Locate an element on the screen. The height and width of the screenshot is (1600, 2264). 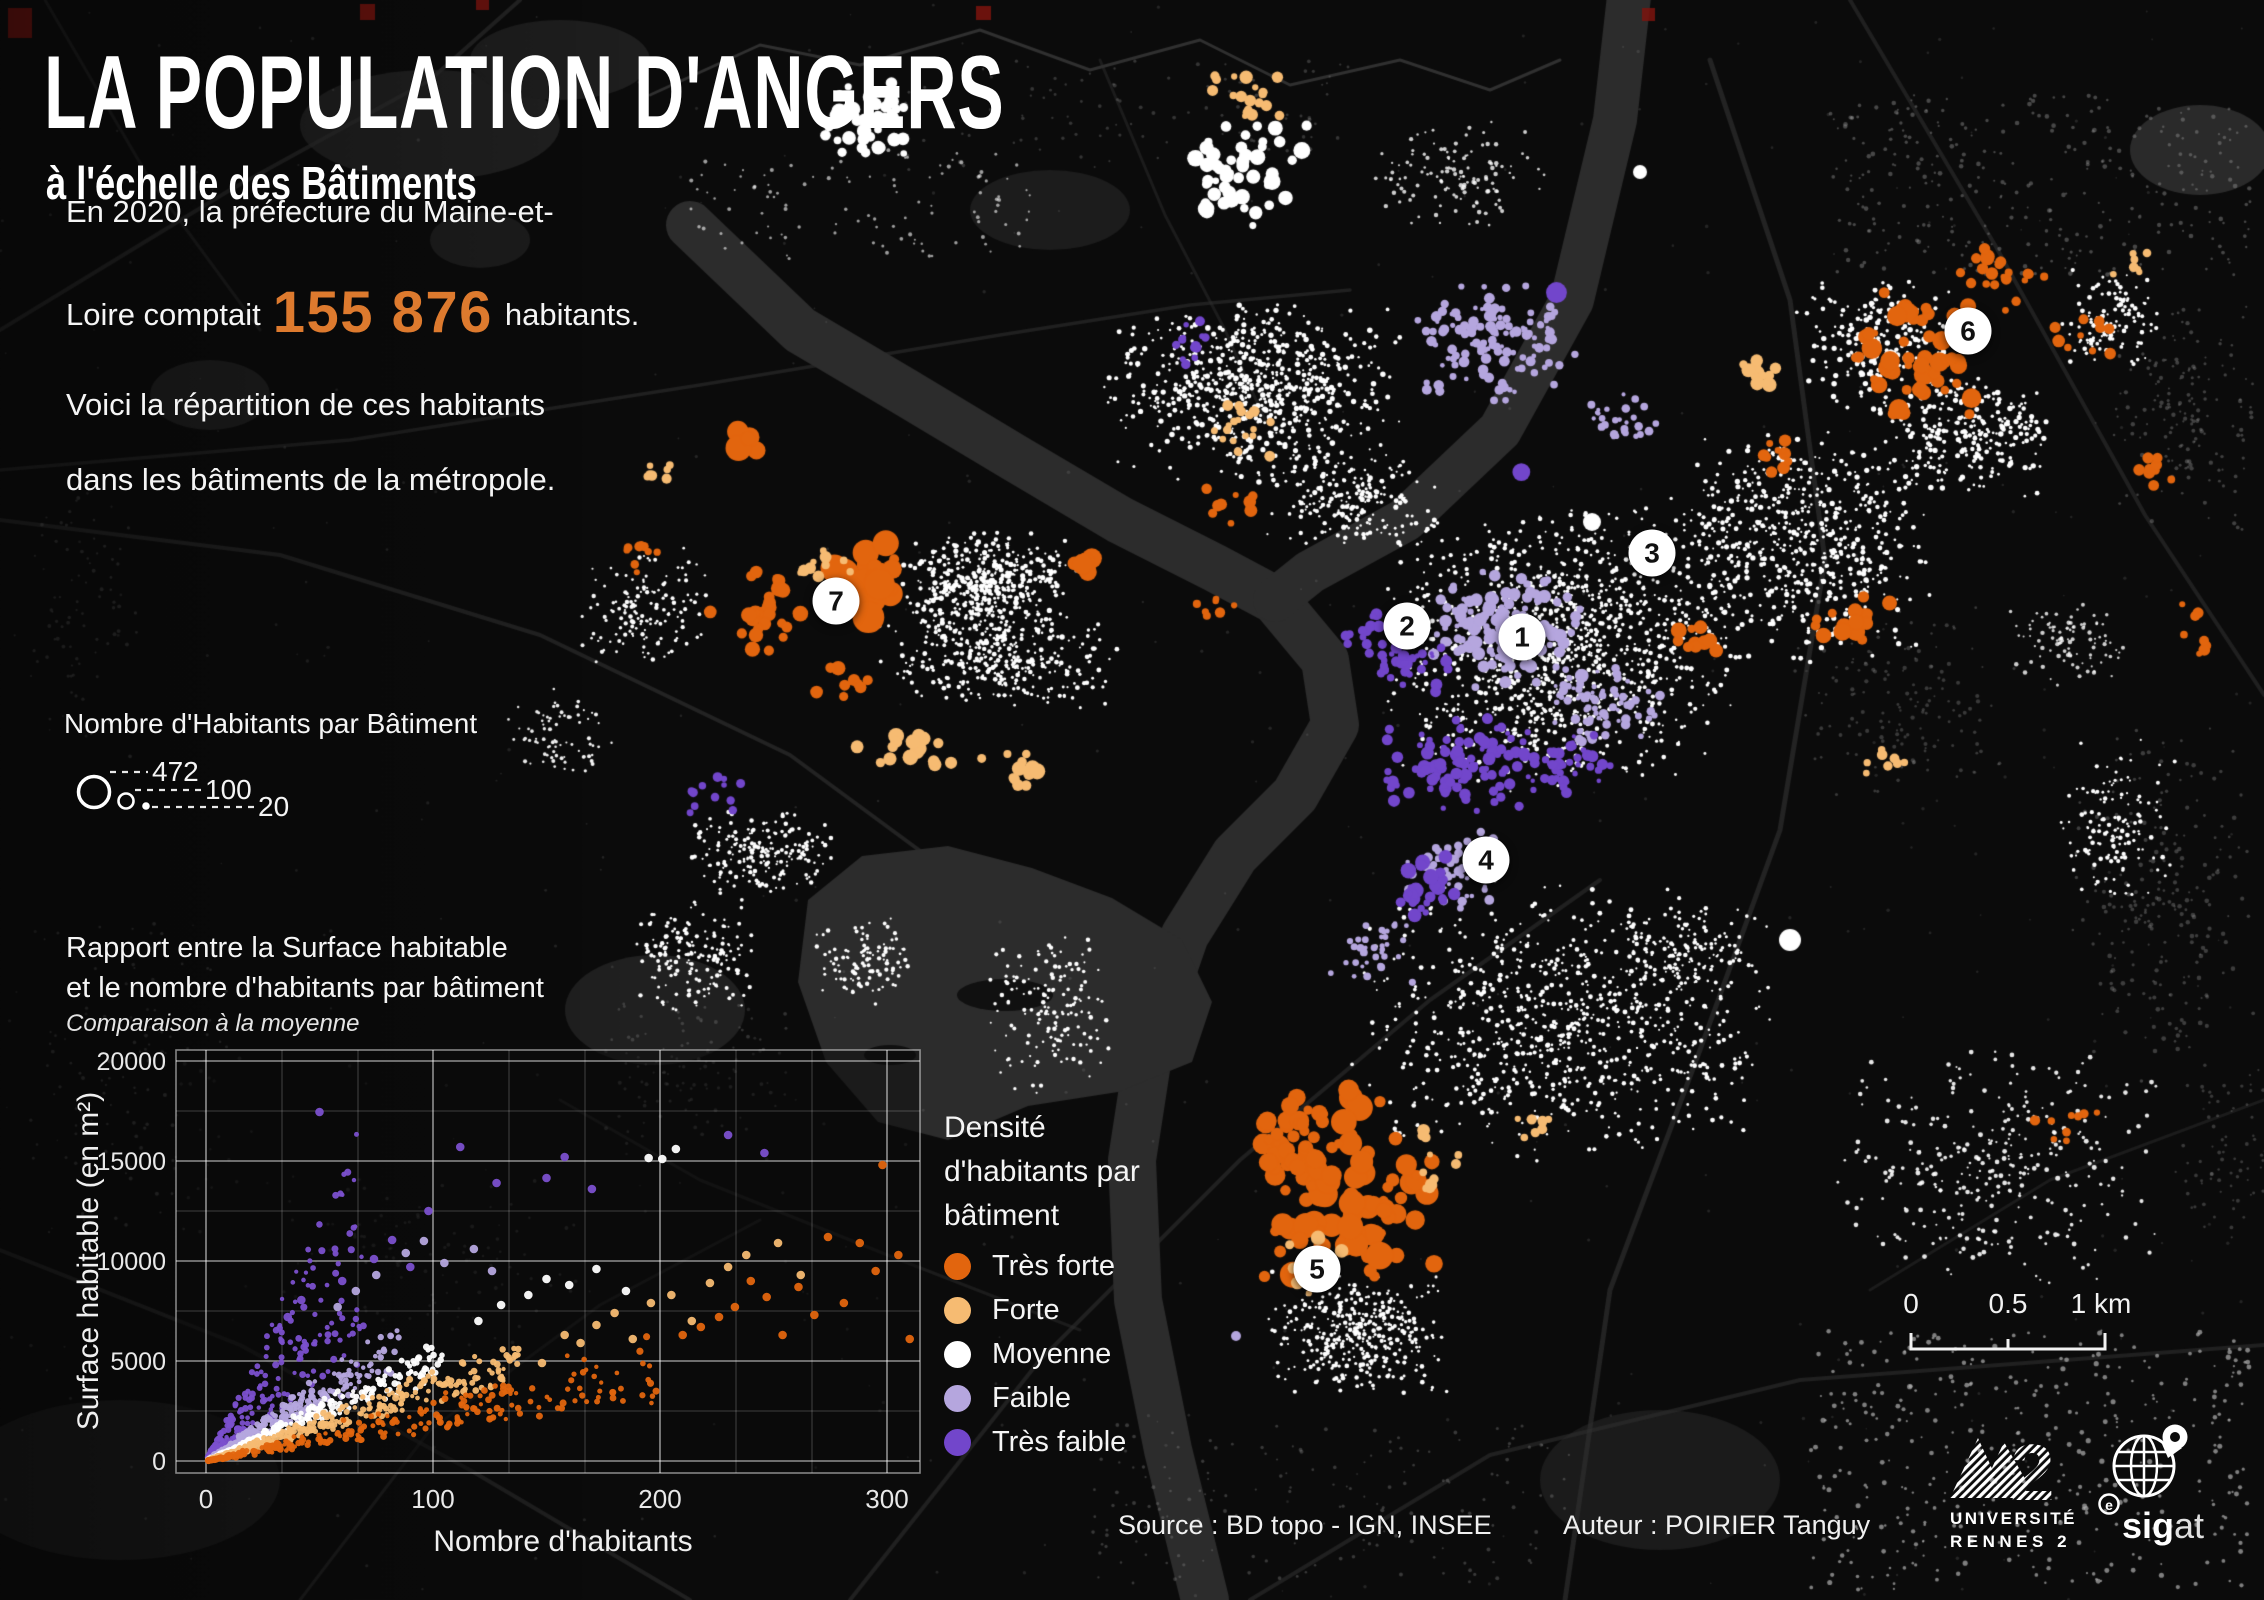
density-legend-label: Forte is located at coordinates (1026, 1309).